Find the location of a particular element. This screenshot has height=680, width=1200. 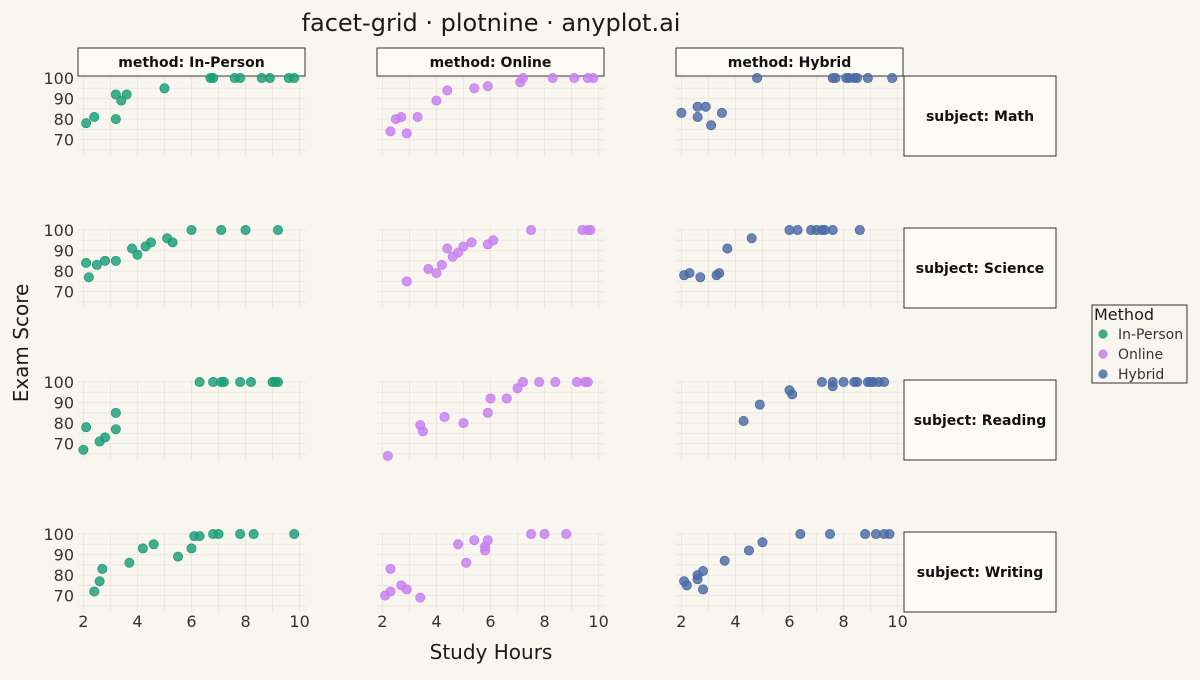

legend-swatch is located at coordinates (1103, 374).